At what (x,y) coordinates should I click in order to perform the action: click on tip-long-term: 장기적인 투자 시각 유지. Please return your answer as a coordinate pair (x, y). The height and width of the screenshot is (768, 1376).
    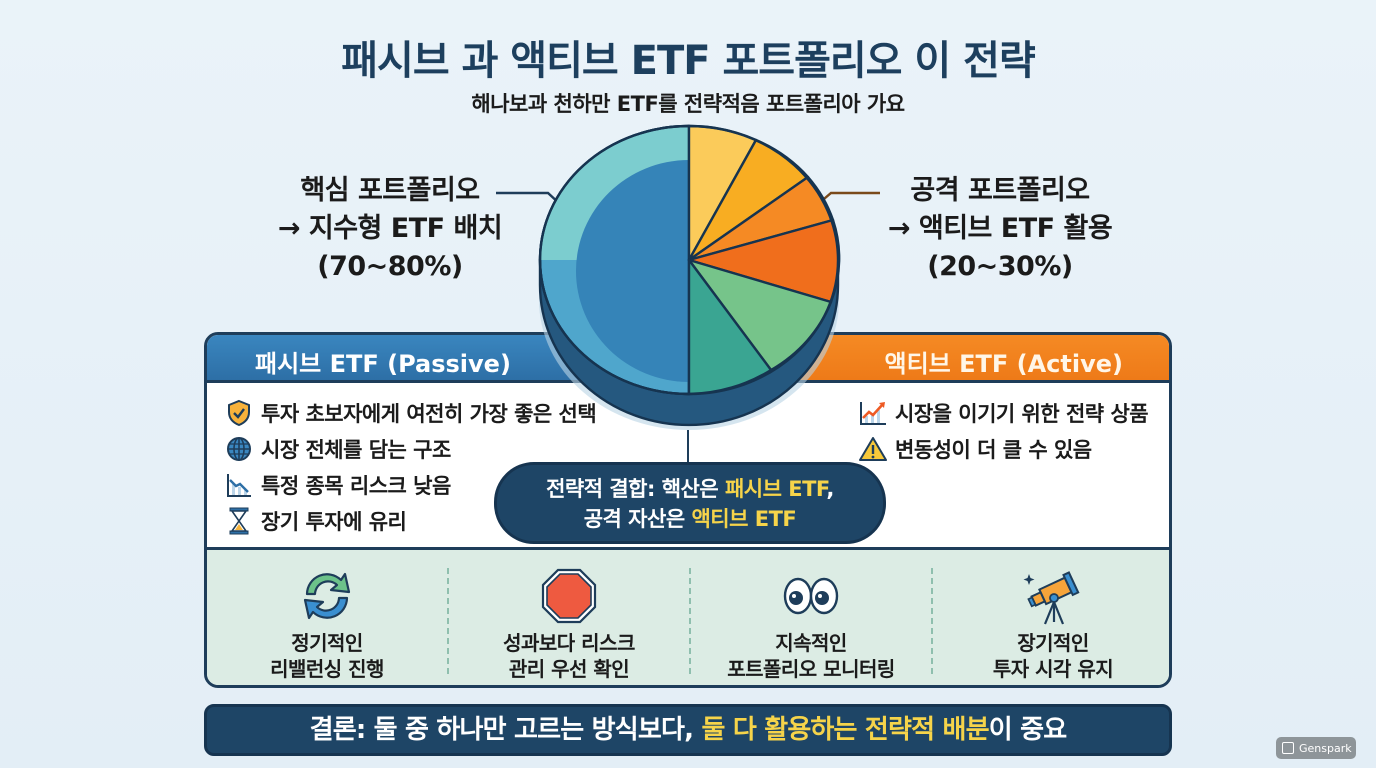
    Looking at the image, I should click on (1051, 617).